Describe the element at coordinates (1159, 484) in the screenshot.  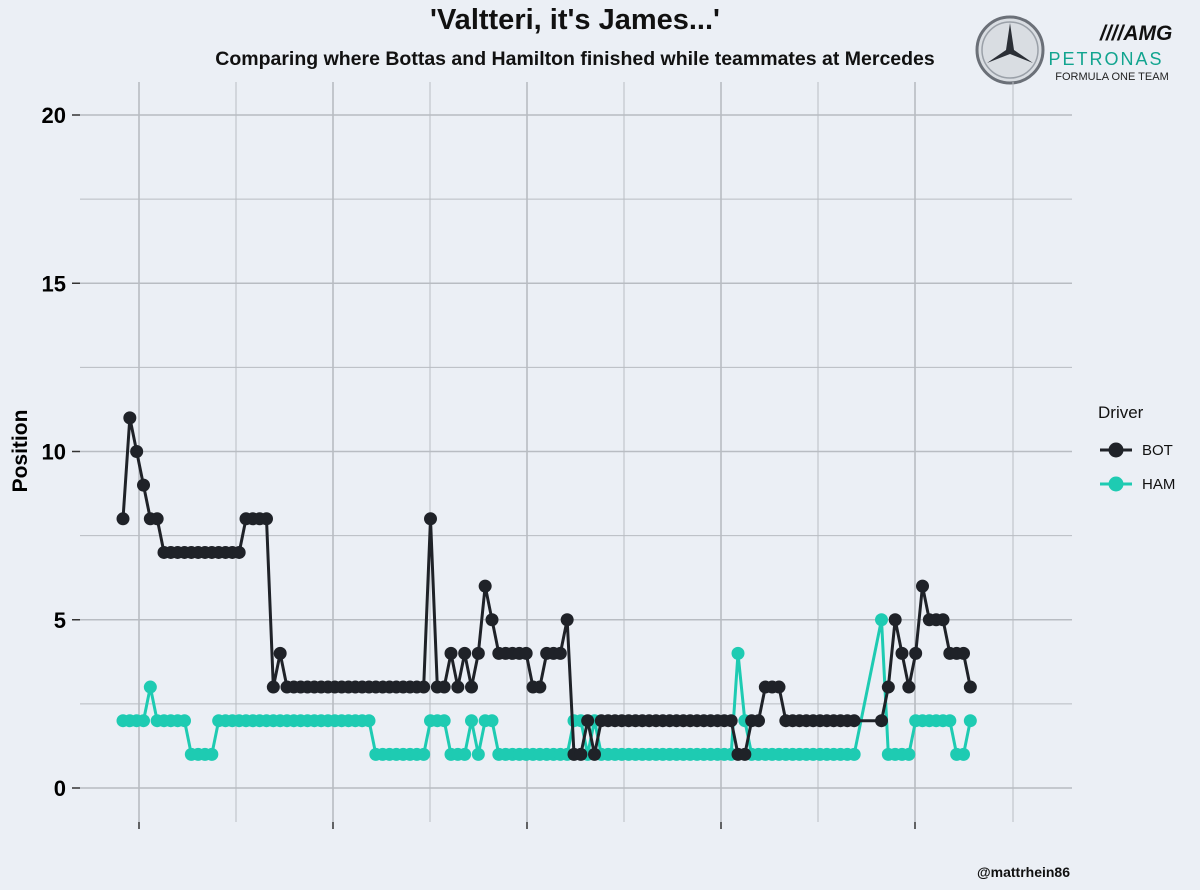
I see `legend-label-ham: HAM` at that location.